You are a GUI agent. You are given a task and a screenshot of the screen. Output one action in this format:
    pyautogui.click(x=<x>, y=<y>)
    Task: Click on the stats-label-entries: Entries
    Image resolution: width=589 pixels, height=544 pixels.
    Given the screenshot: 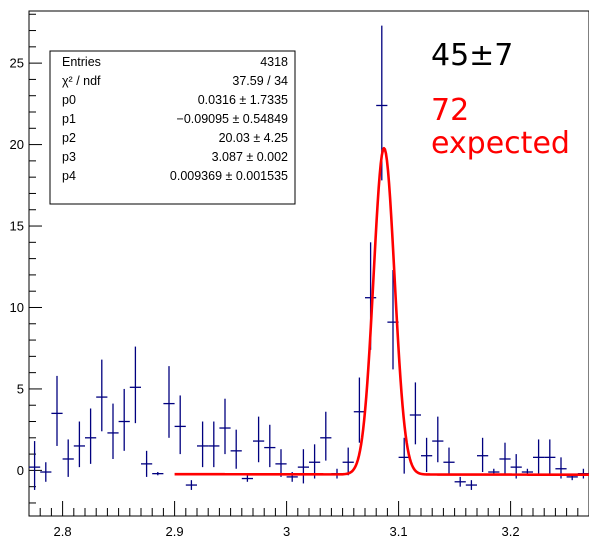 What is the action you would take?
    pyautogui.click(x=81, y=62)
    